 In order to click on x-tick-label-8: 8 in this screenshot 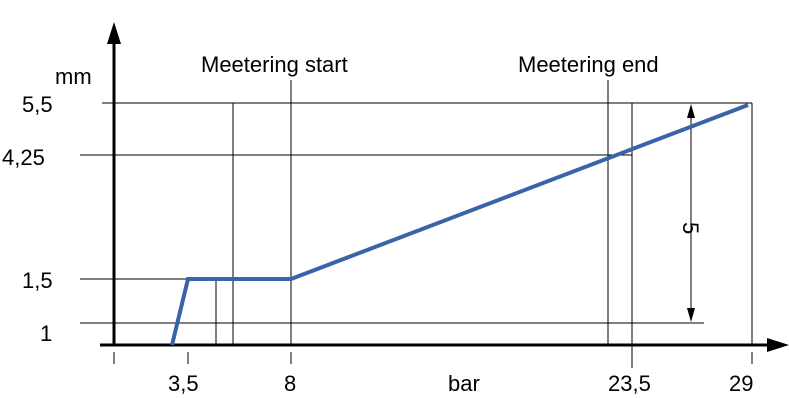, I will do `click(290, 383)`.